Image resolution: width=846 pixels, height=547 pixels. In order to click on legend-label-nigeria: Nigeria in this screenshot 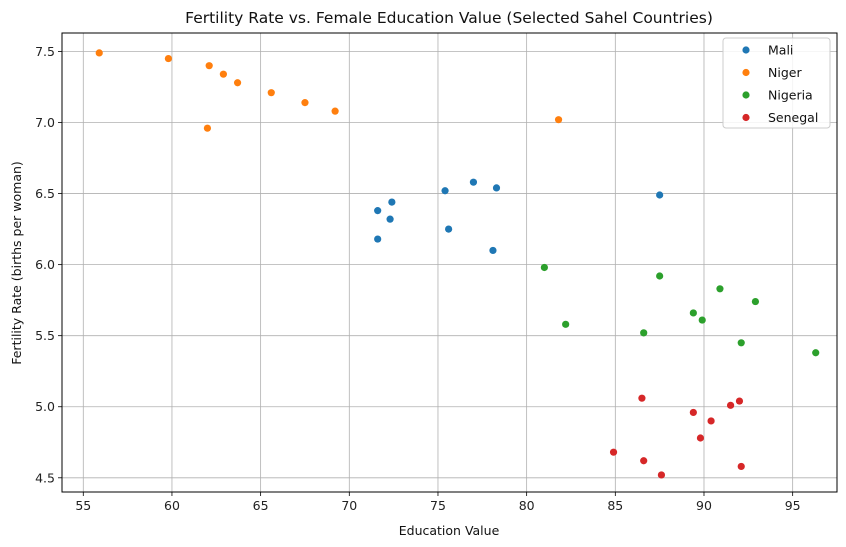, I will do `click(790, 95)`.